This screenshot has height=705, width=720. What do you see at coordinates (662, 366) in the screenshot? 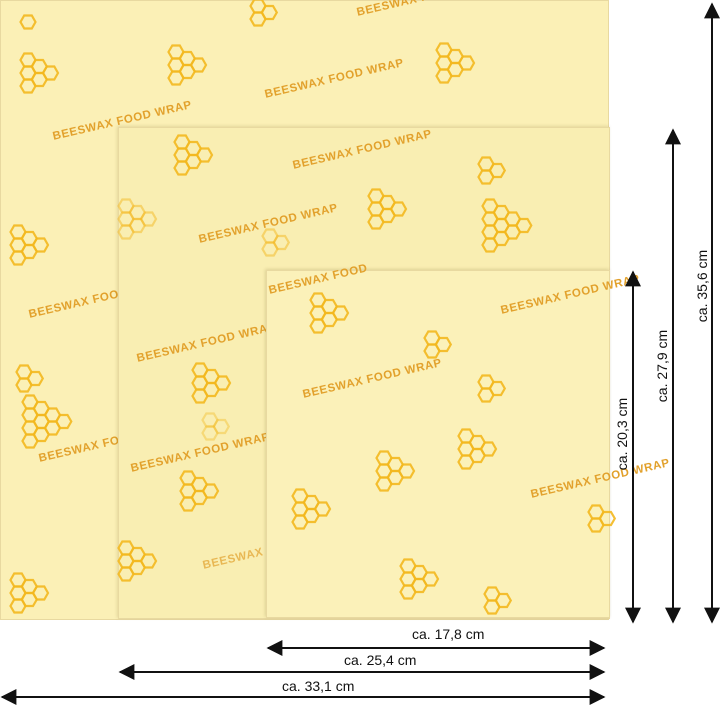
I see `medium-height-label: ca. 27,9 cm` at bounding box center [662, 366].